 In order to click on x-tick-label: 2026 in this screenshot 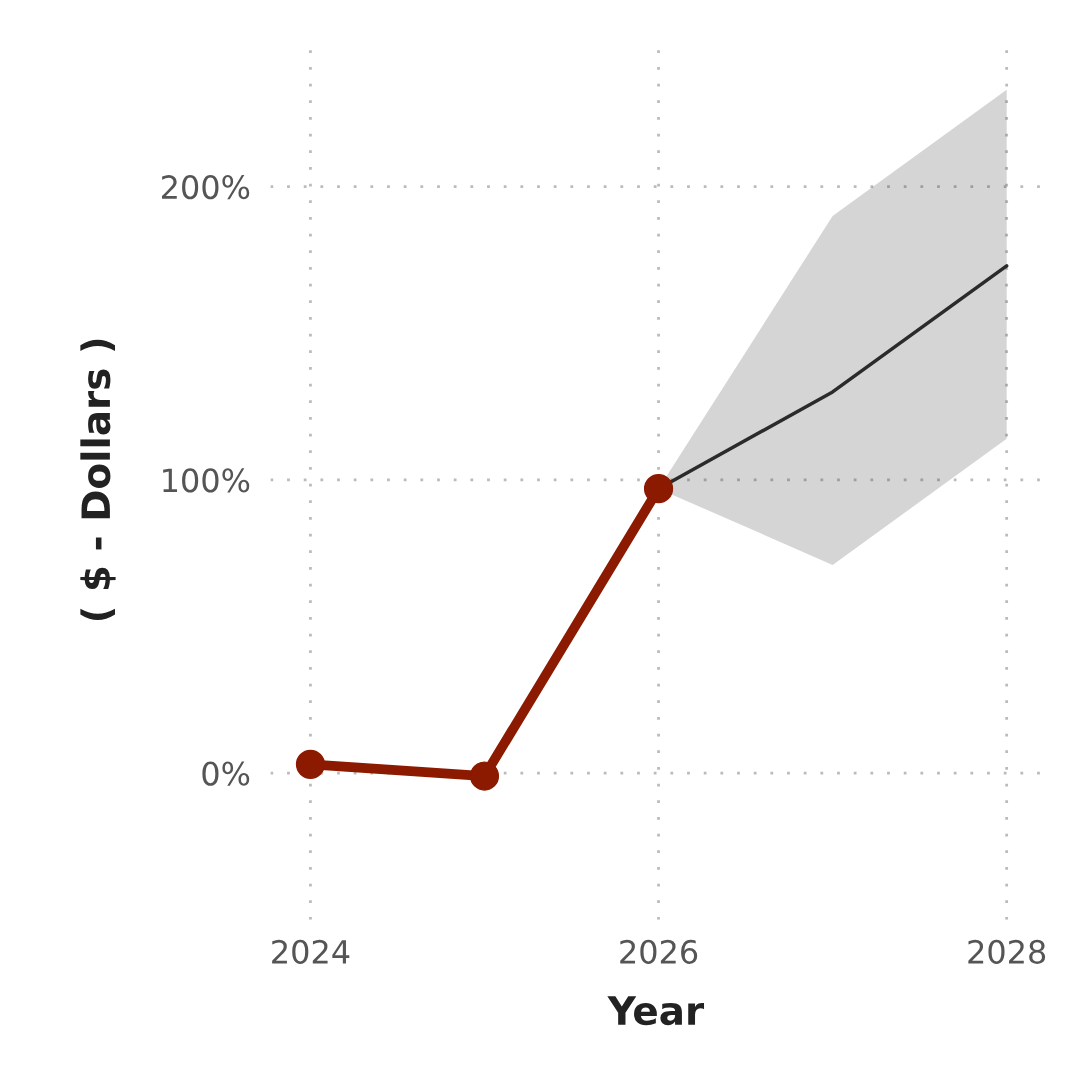, I will do `click(659, 951)`.